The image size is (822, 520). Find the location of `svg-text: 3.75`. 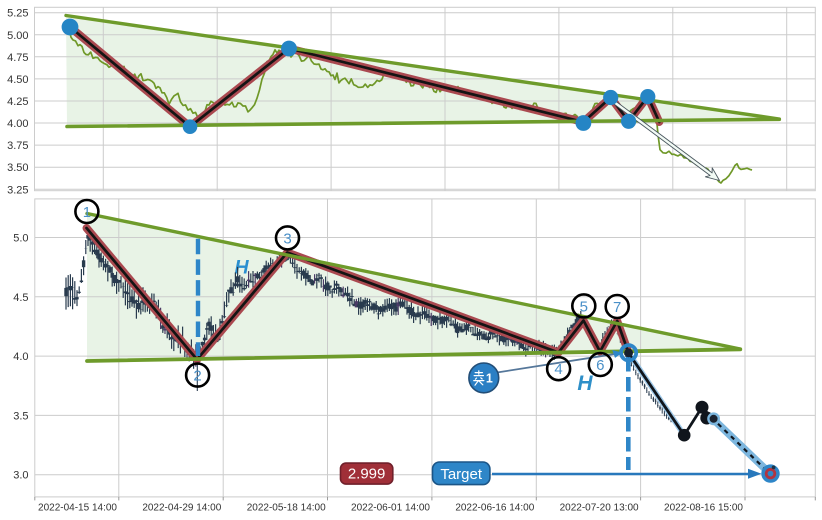

svg-text: 3.75 is located at coordinates (17, 146).